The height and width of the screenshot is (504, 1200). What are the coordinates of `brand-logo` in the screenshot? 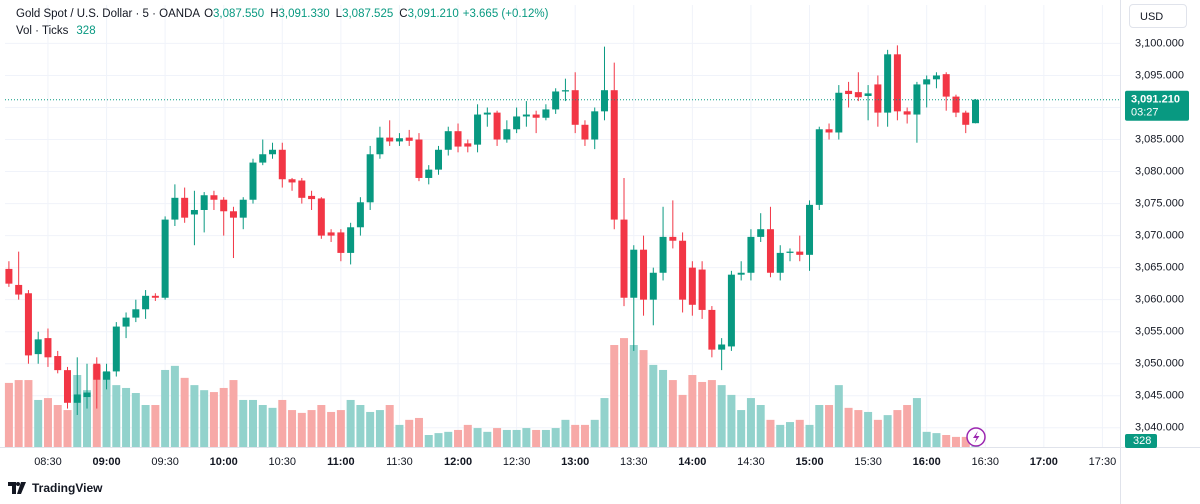 It's located at (17, 488).